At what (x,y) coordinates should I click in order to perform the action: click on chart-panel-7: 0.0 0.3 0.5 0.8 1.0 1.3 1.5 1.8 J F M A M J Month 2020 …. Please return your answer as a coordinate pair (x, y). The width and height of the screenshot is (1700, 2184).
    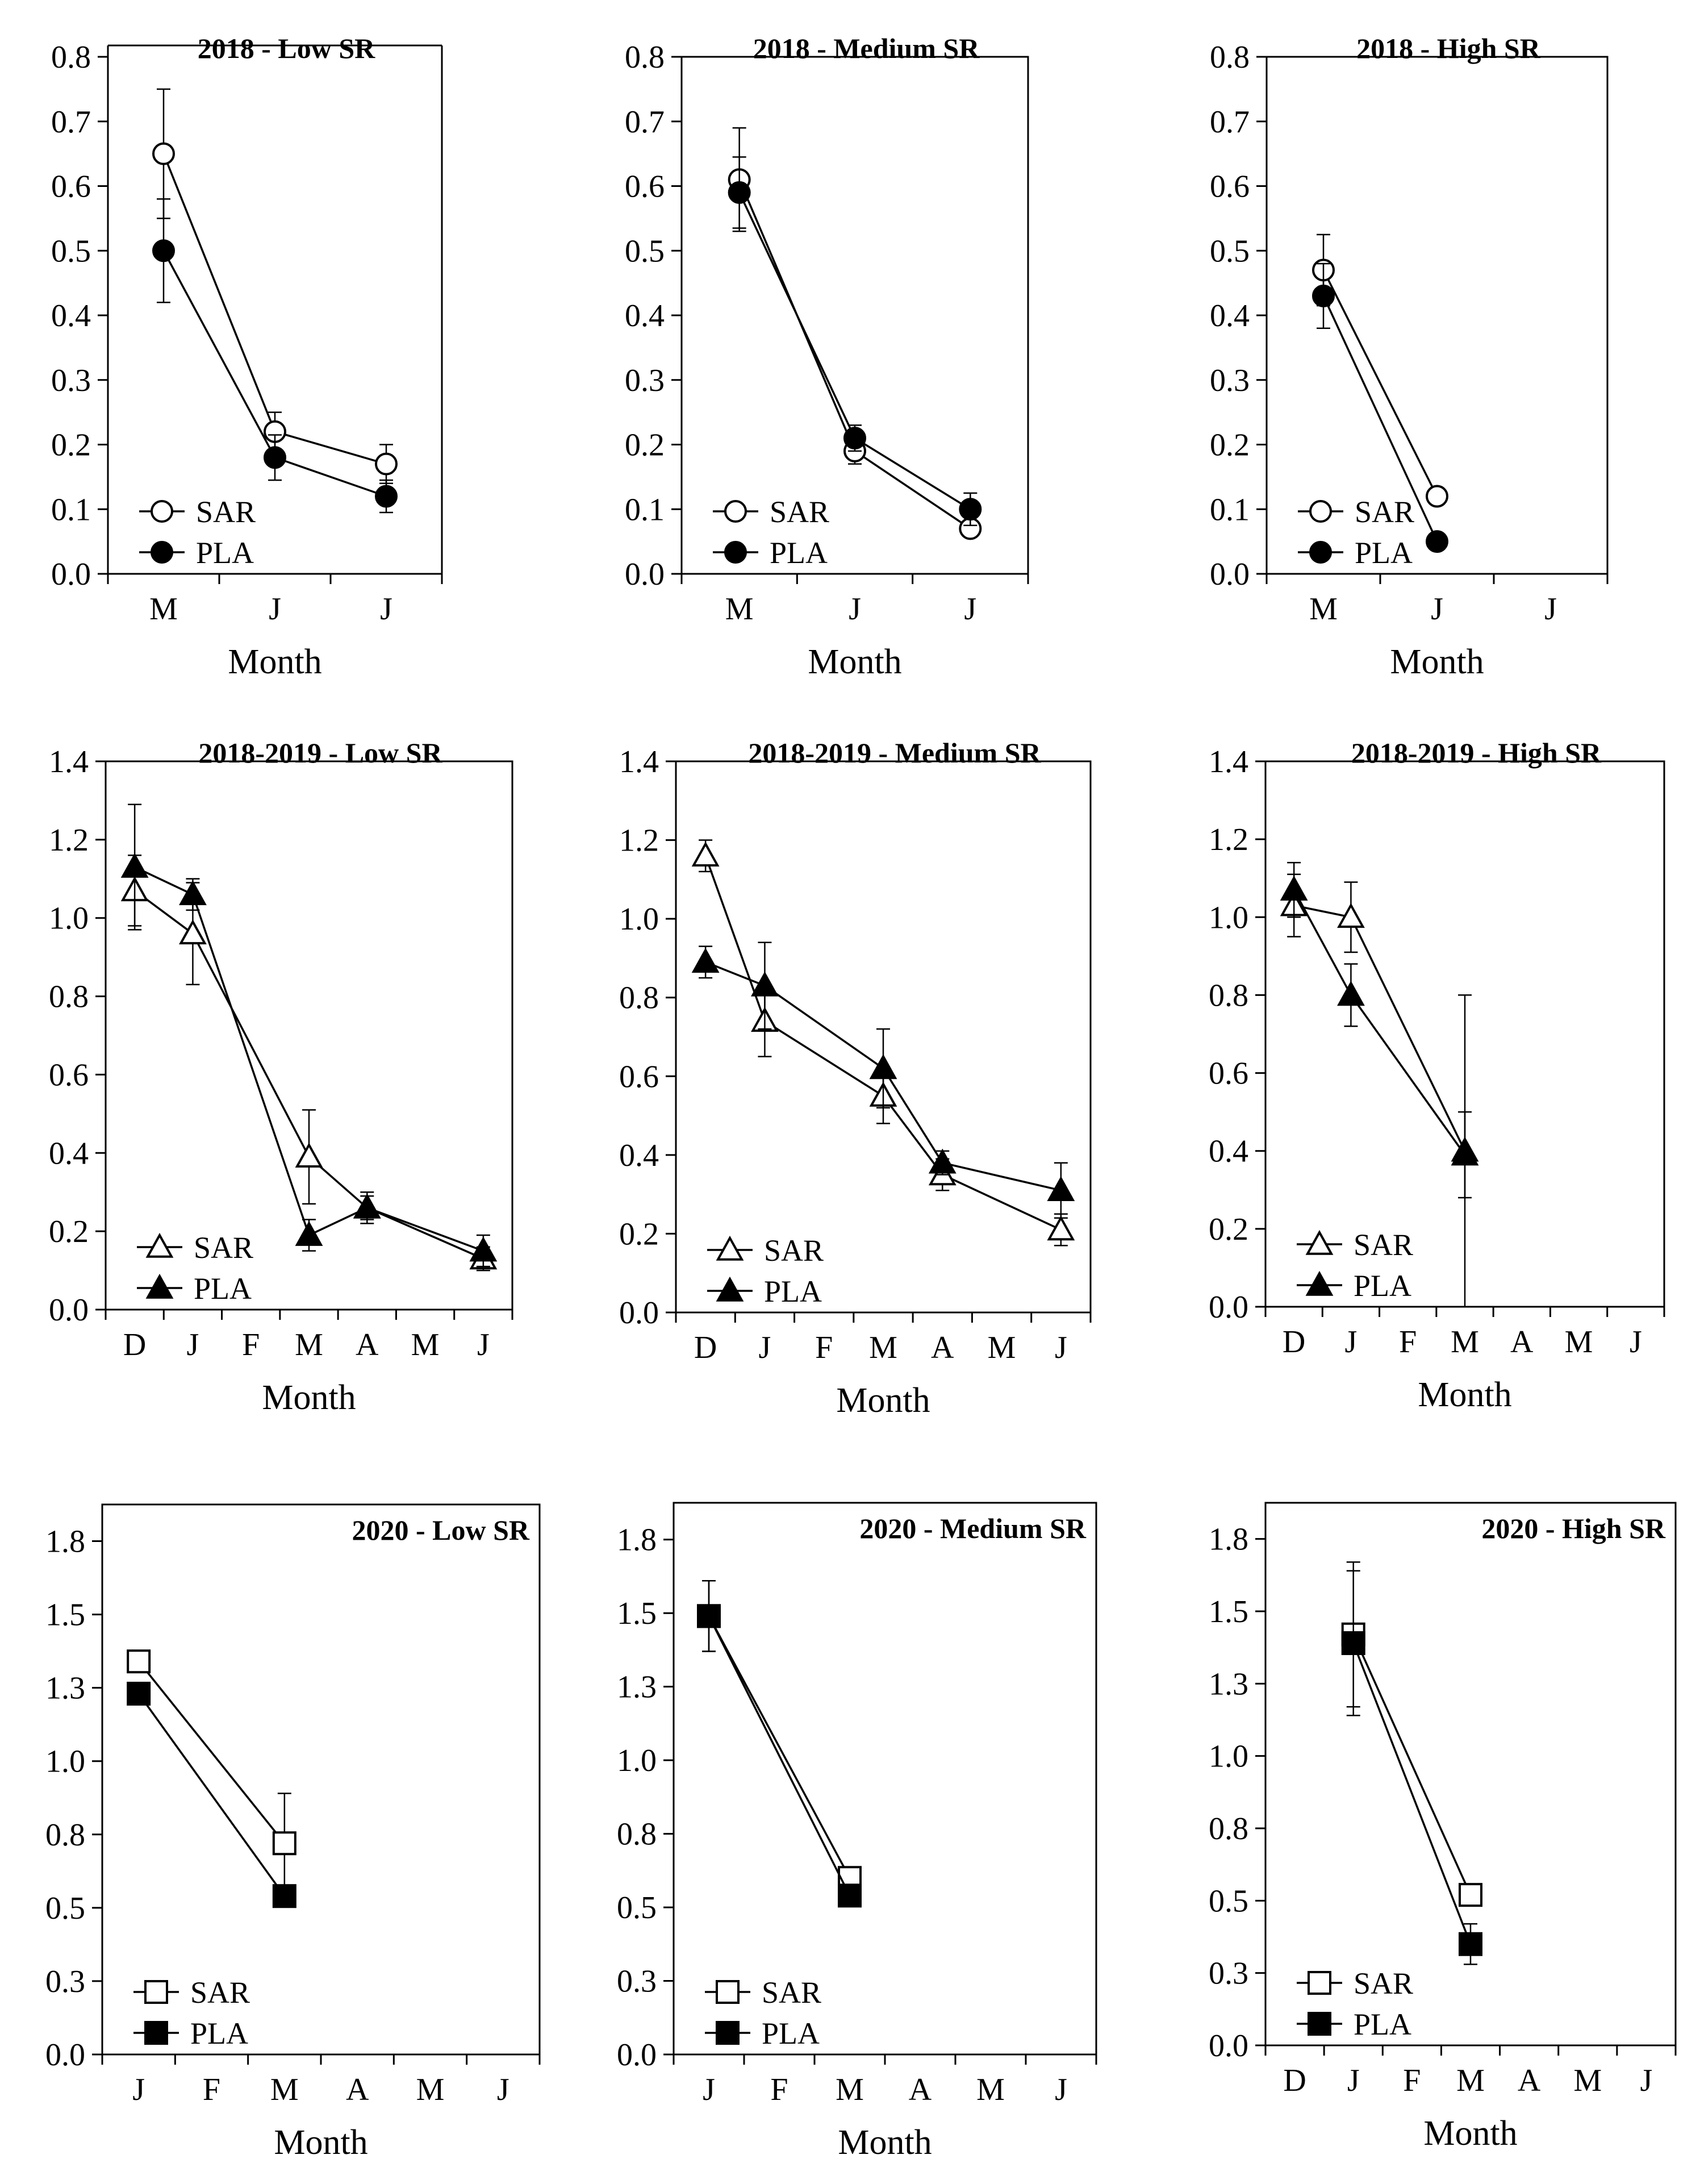
    Looking at the image, I should click on (293, 1833).